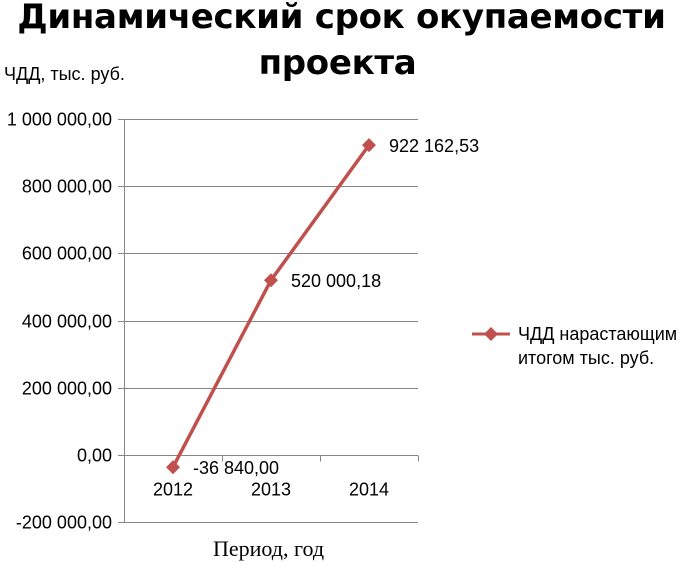 The image size is (683, 562). What do you see at coordinates (369, 490) in the screenshot?
I see `x-tick-label: 2014` at bounding box center [369, 490].